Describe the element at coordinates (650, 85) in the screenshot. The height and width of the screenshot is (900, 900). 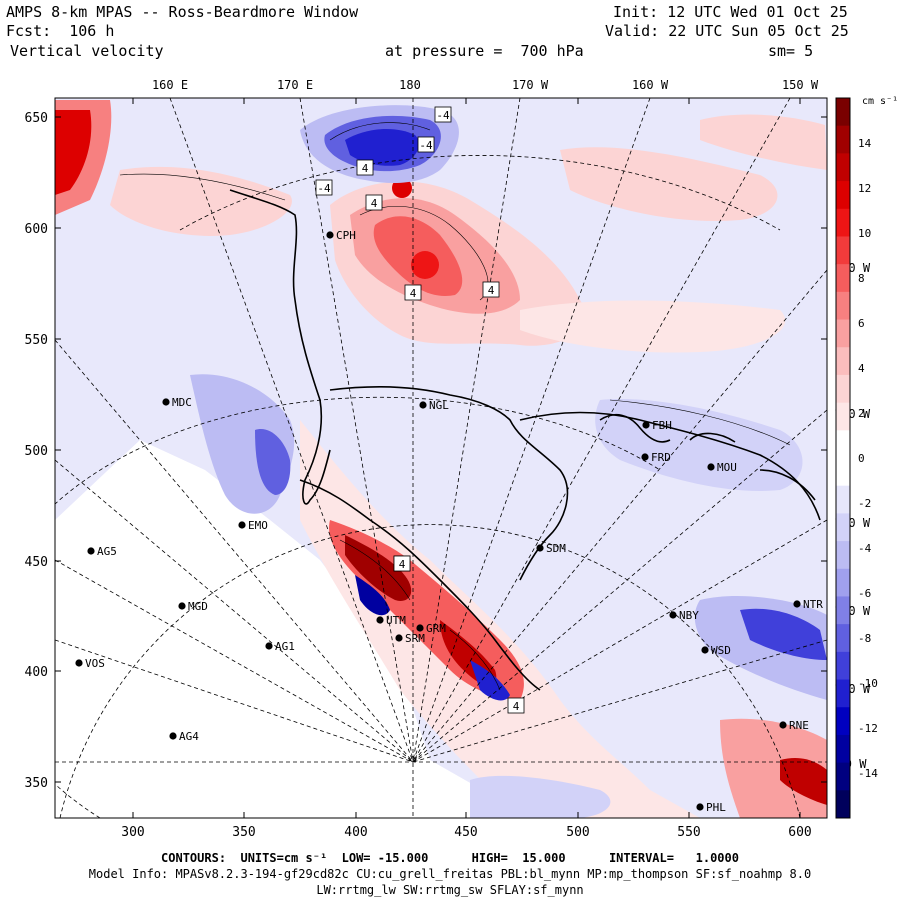
I see `top-lon-label: 160 W` at that location.